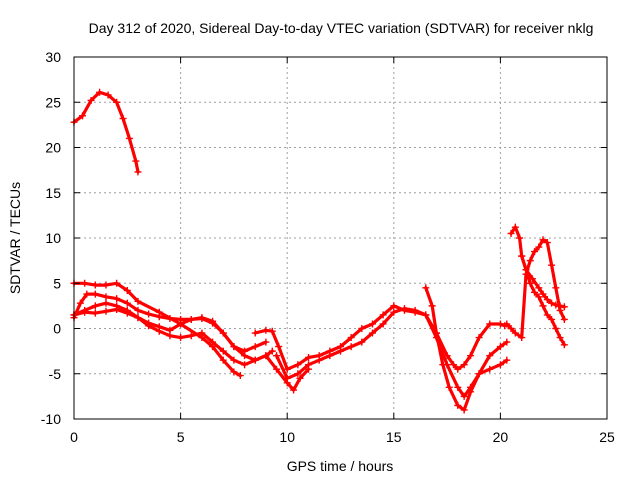 The height and width of the screenshot is (480, 640). I want to click on y-axis-label: SDTVAR / TECUs, so click(15, 238).